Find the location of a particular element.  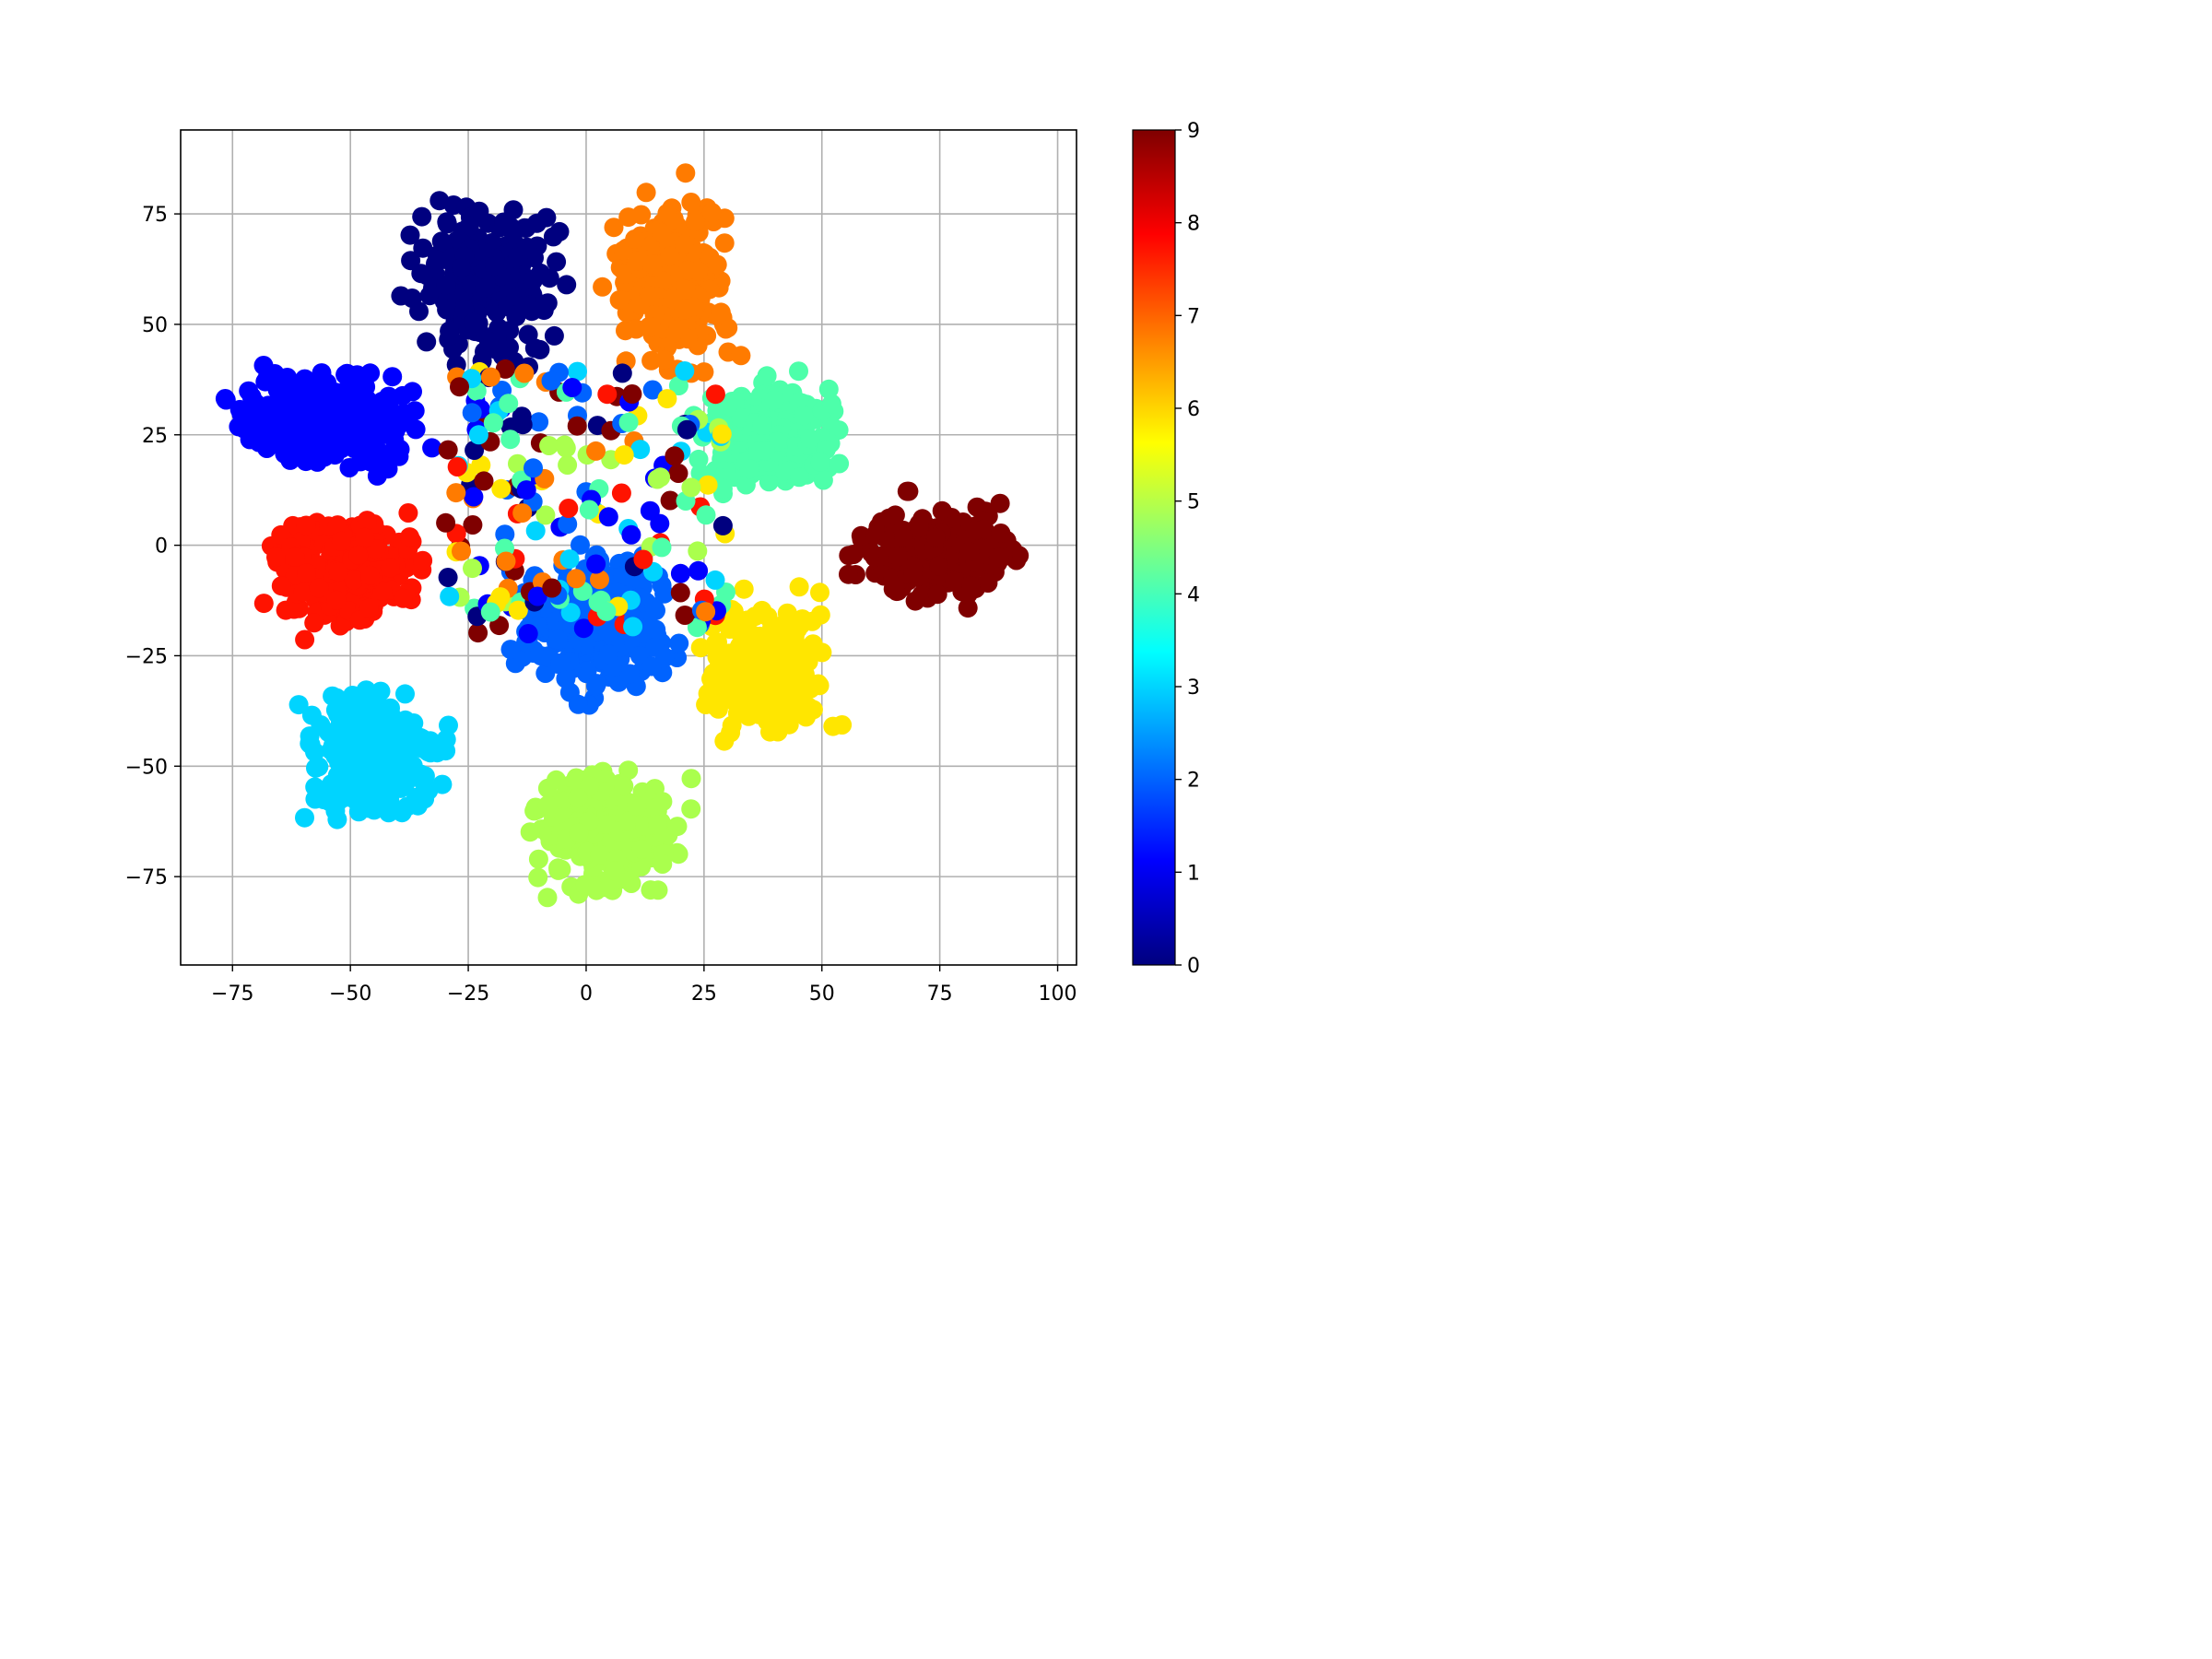

y-tick-label: −75 is located at coordinates (146, 877).